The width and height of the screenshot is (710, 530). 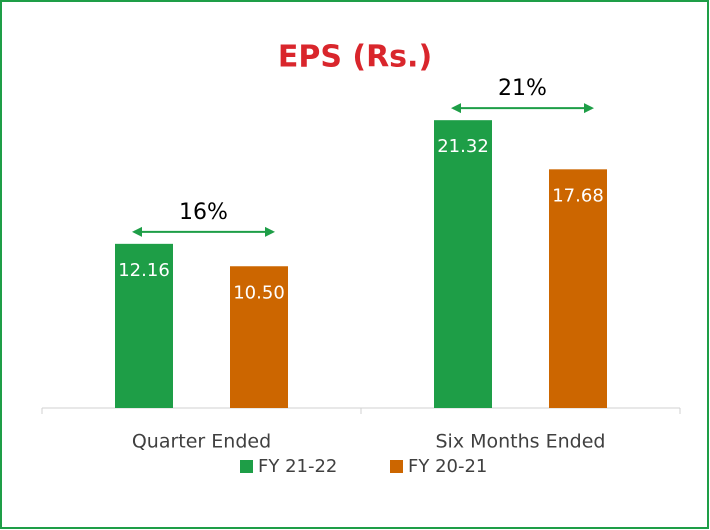 I want to click on annotation: 21%, so click(x=522, y=88).